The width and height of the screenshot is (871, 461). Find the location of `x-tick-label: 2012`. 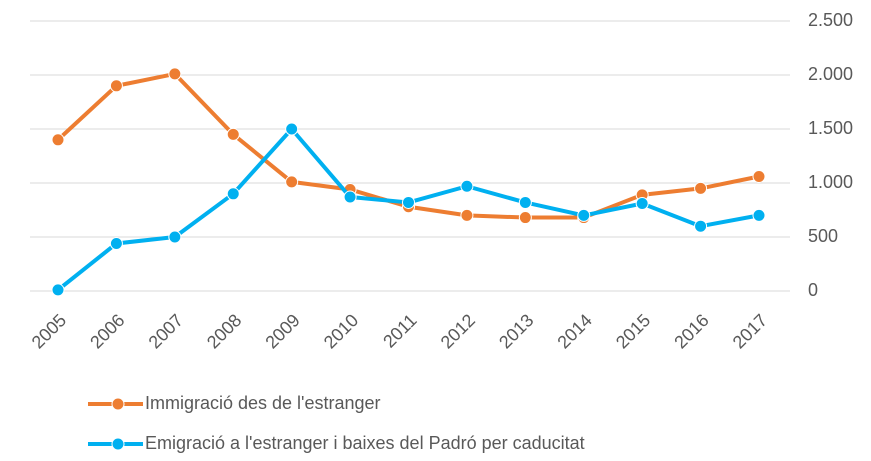

x-tick-label: 2012 is located at coordinates (458, 331).